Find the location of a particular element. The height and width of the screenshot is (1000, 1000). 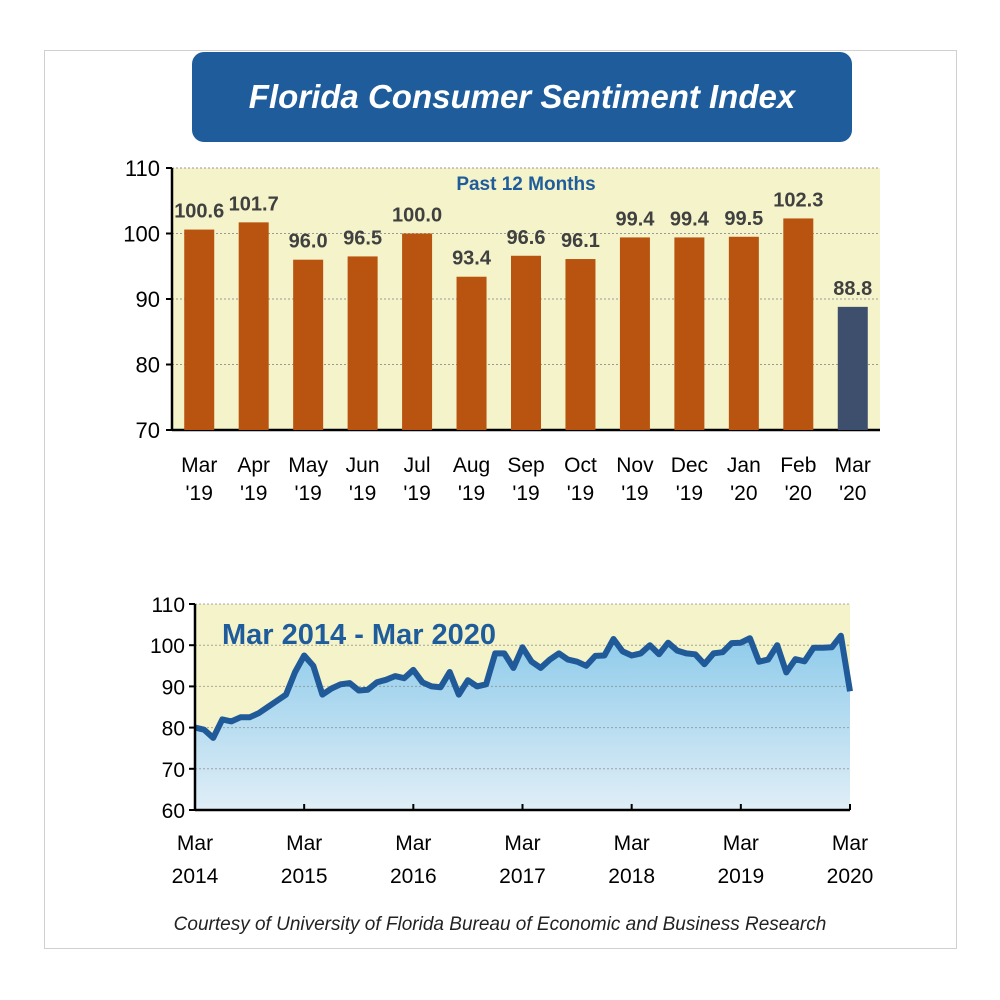

area-fill is located at coordinates (522, 722).